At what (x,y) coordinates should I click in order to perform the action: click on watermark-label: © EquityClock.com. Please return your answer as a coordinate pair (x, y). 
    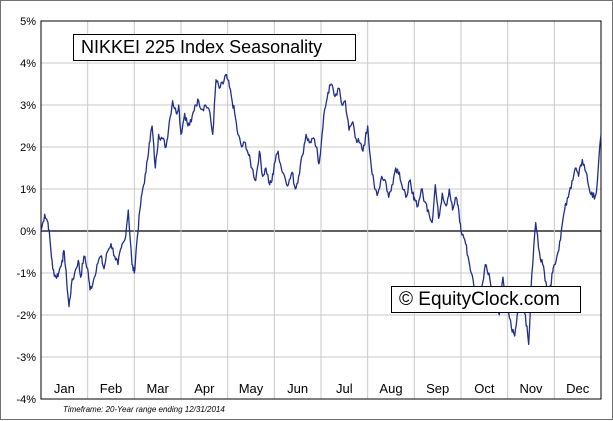
    Looking at the image, I should click on (486, 299).